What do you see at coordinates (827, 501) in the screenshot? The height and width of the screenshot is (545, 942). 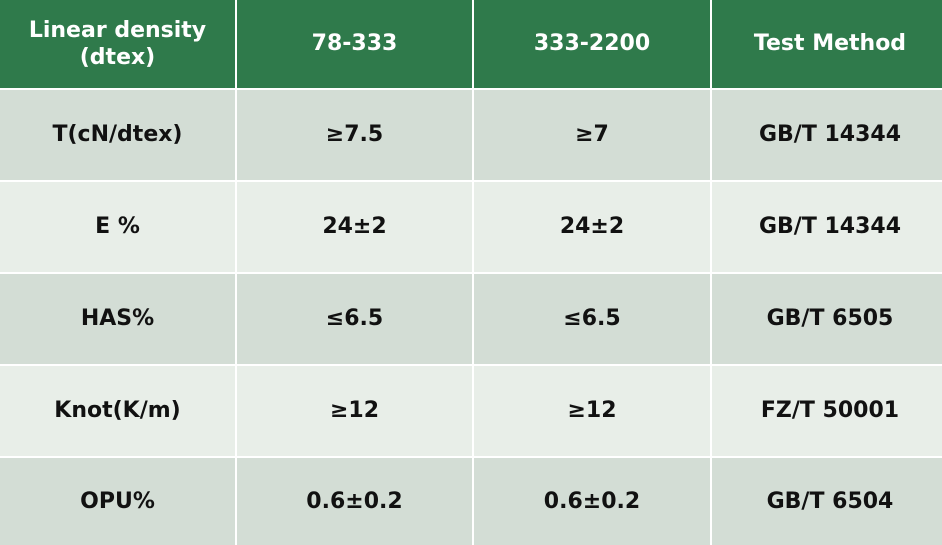 I see `table-cell: GB/T 6504` at bounding box center [827, 501].